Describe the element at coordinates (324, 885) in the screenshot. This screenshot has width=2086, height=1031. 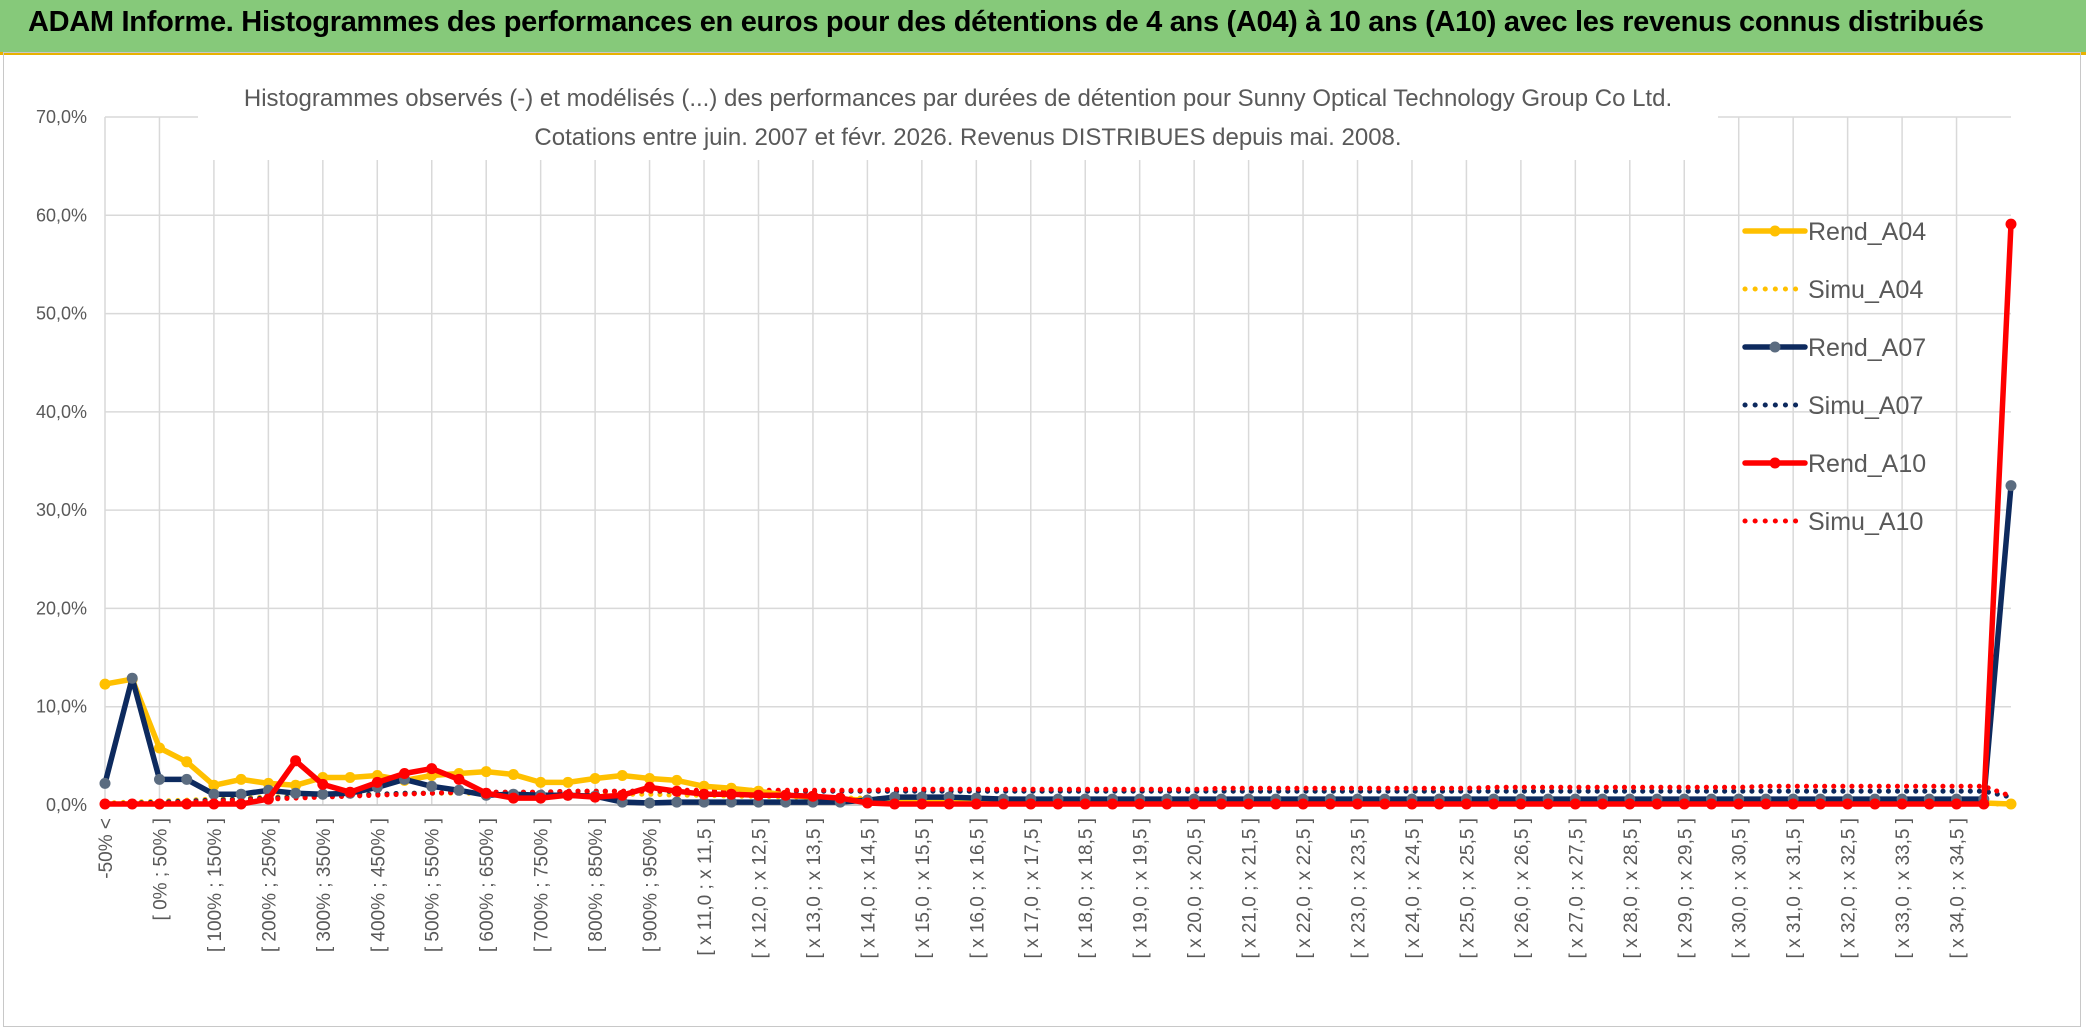
I see `x-tick-label: [ 300% ; 350% ]` at that location.